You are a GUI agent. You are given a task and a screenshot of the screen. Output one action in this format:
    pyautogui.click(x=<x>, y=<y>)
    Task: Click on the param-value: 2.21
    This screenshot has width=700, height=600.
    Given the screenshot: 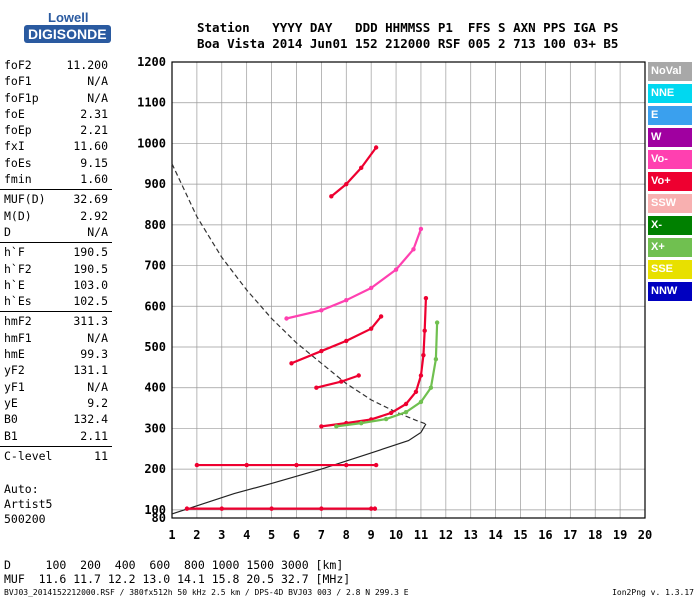 What is the action you would take?
    pyautogui.click(x=94, y=130)
    